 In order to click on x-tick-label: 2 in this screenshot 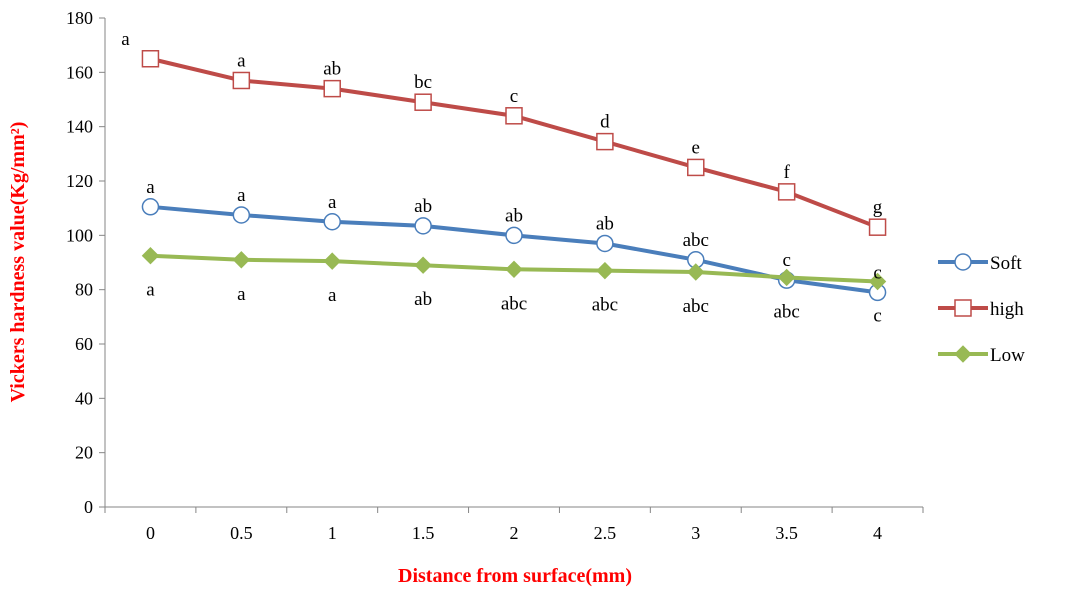, I will do `click(514, 533)`.